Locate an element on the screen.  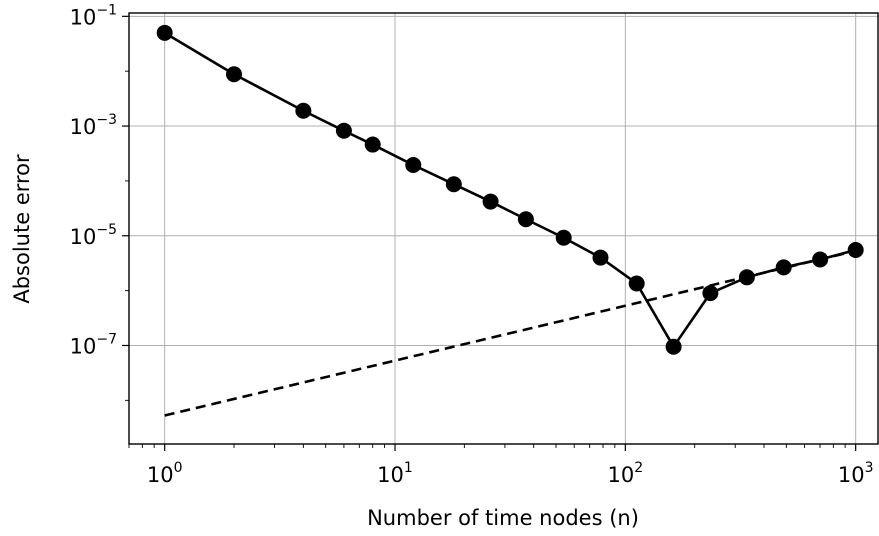
x-axis-label: Number of time nodes (n) is located at coordinates (503, 518).